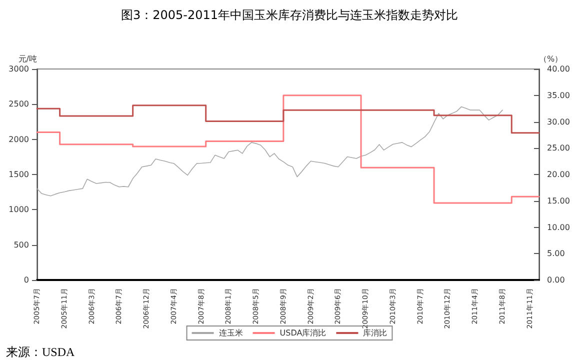 The height and width of the screenshot is (360, 579). I want to click on y-tick-label: 3000, so click(18, 69).